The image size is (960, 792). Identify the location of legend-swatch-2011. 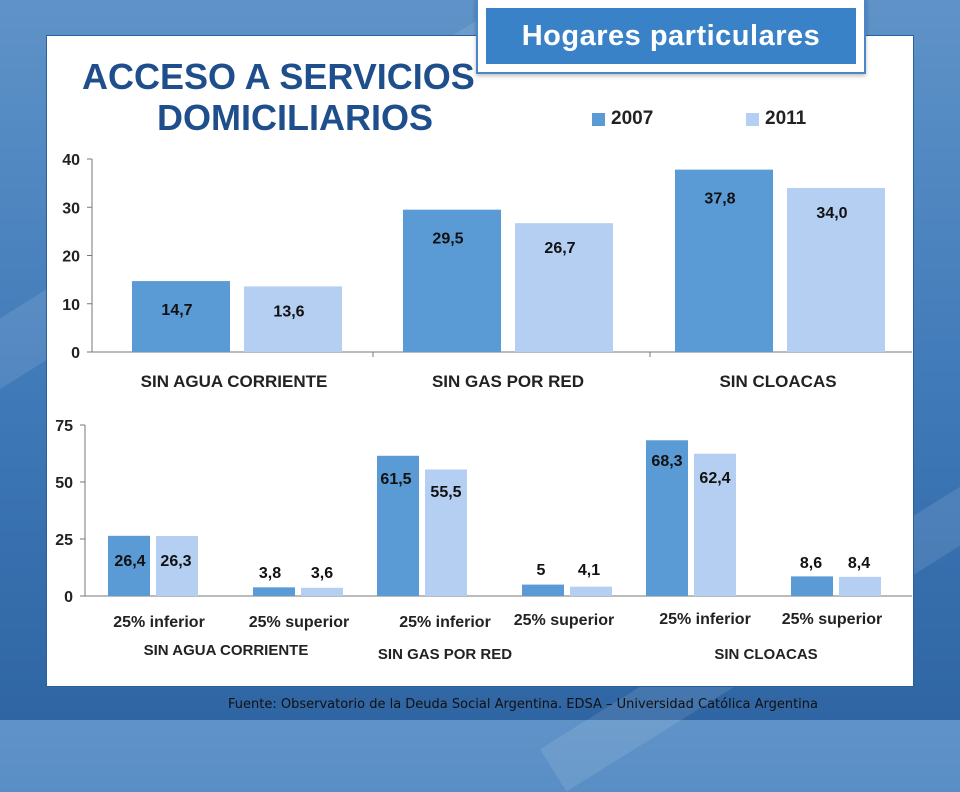
(752, 119).